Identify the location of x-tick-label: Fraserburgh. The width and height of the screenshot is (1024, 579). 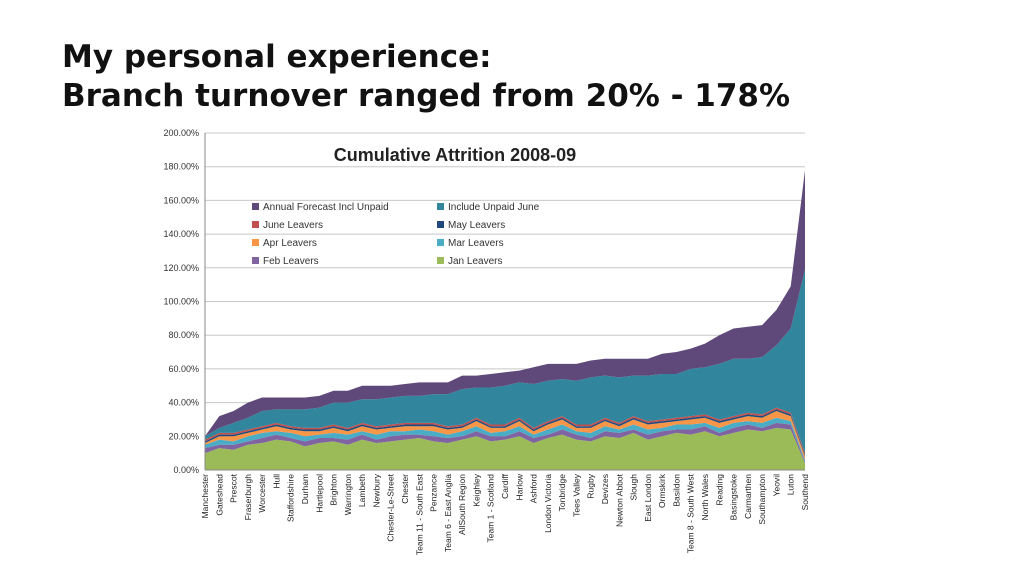
(248, 497).